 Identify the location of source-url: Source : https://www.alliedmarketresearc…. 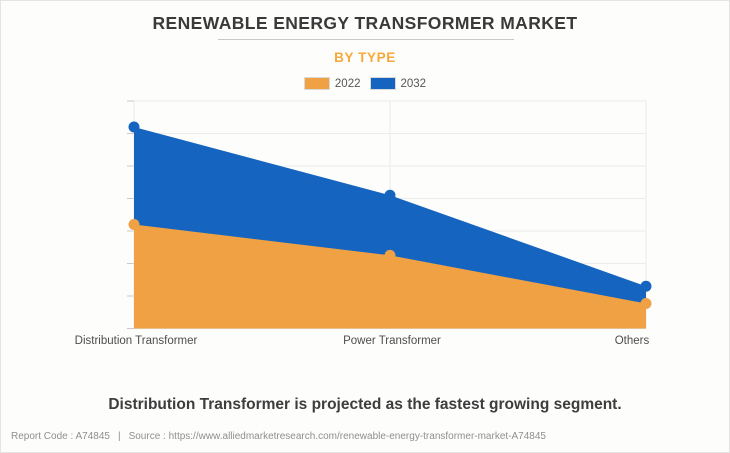
(337, 436).